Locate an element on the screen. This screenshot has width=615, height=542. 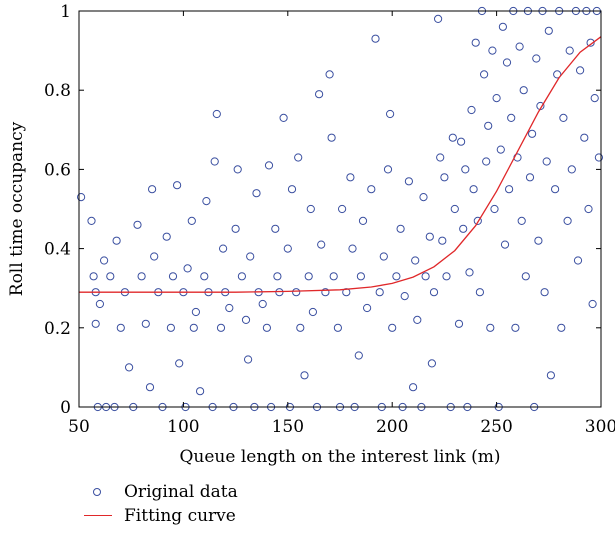
x-axis-label: Queue length on the interest link (m) is located at coordinates (339, 457).